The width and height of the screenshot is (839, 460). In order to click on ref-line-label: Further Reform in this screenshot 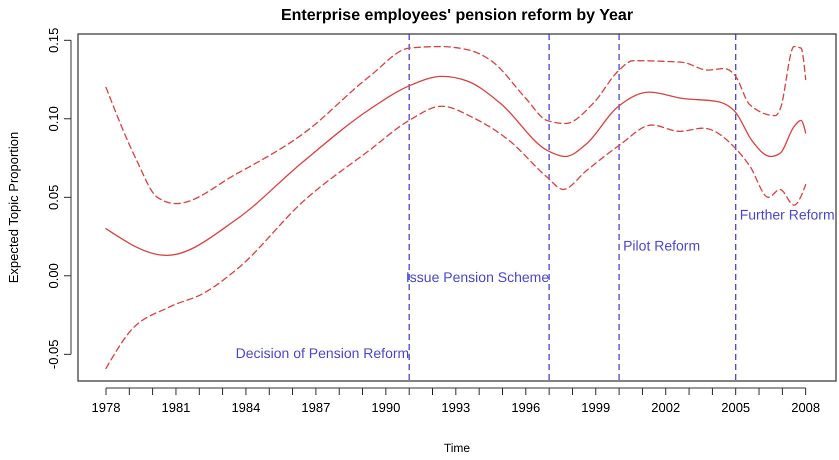, I will do `click(787, 214)`.